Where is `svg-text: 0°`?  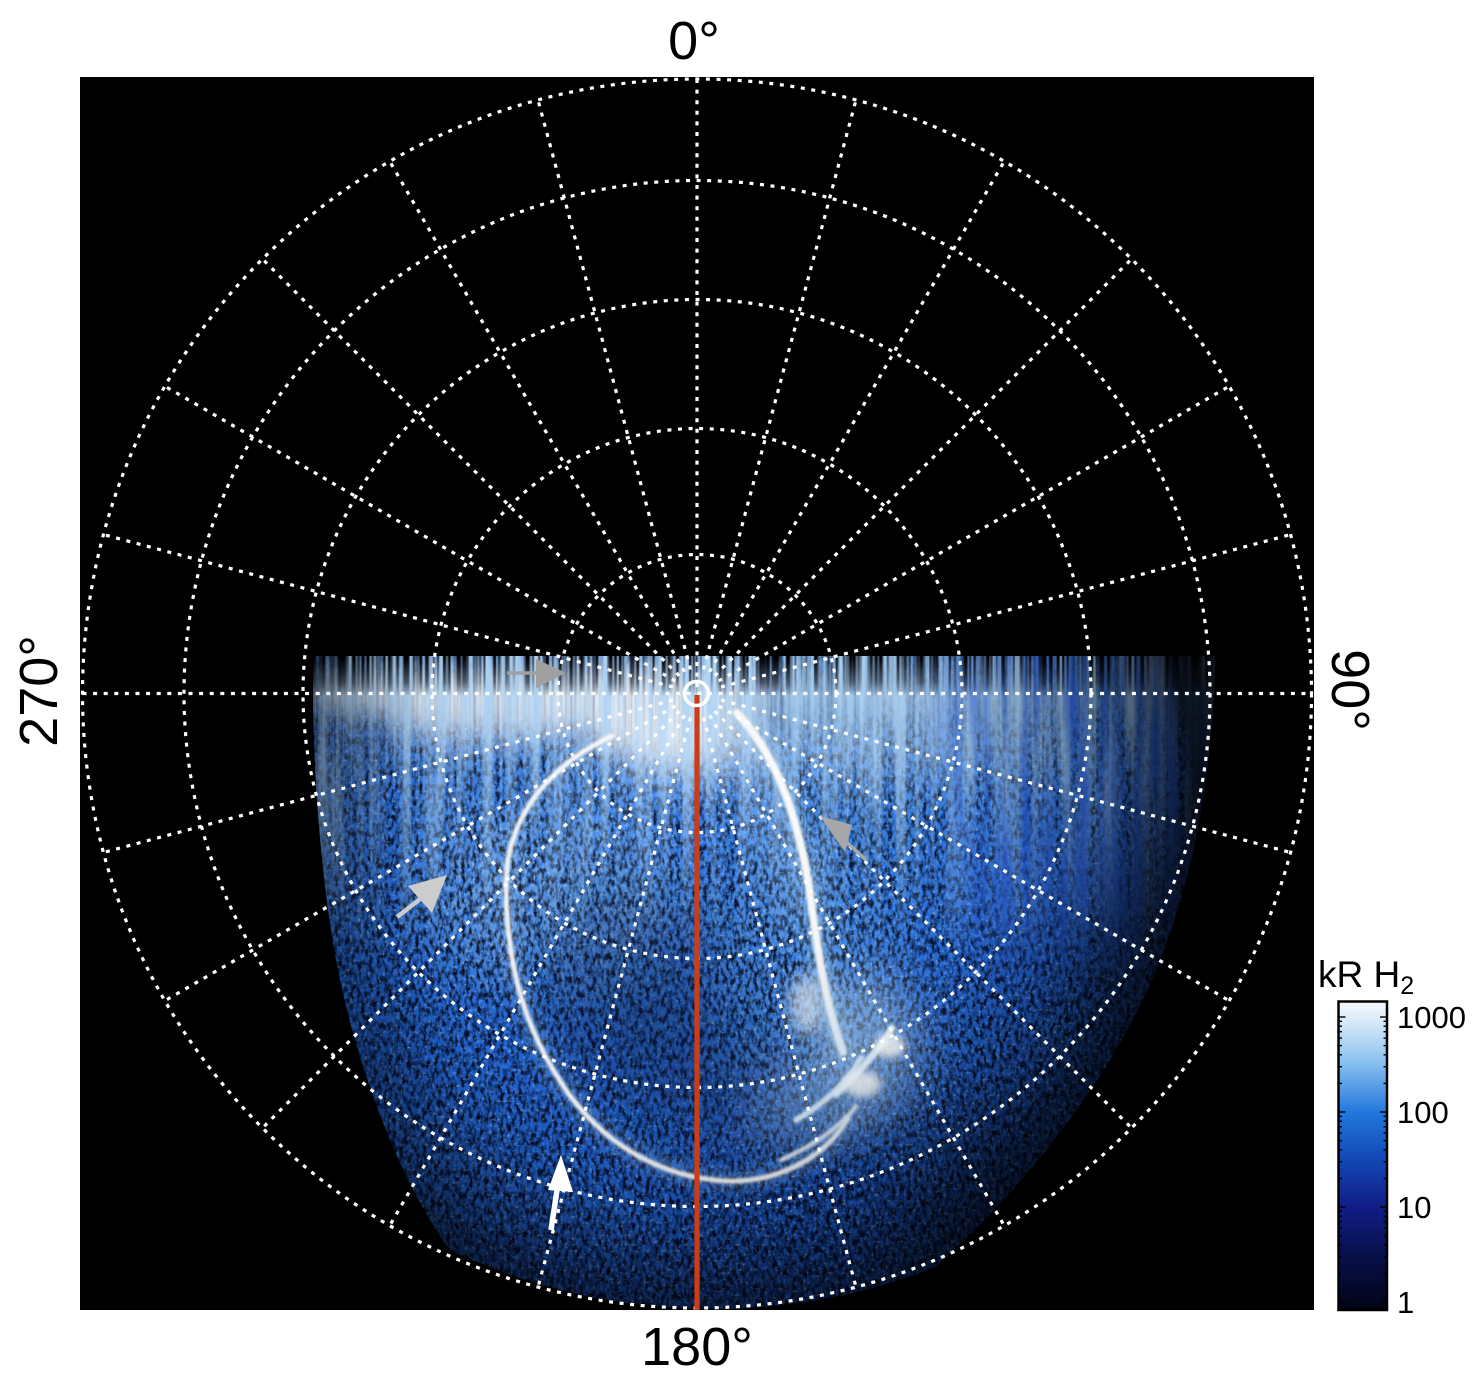
svg-text: 0° is located at coordinates (694, 41).